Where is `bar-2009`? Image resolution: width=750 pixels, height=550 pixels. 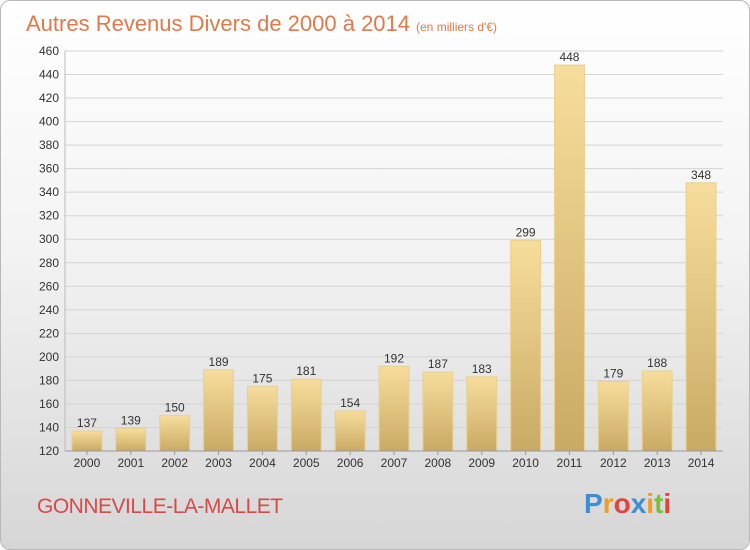 bar-2009 is located at coordinates (482, 414).